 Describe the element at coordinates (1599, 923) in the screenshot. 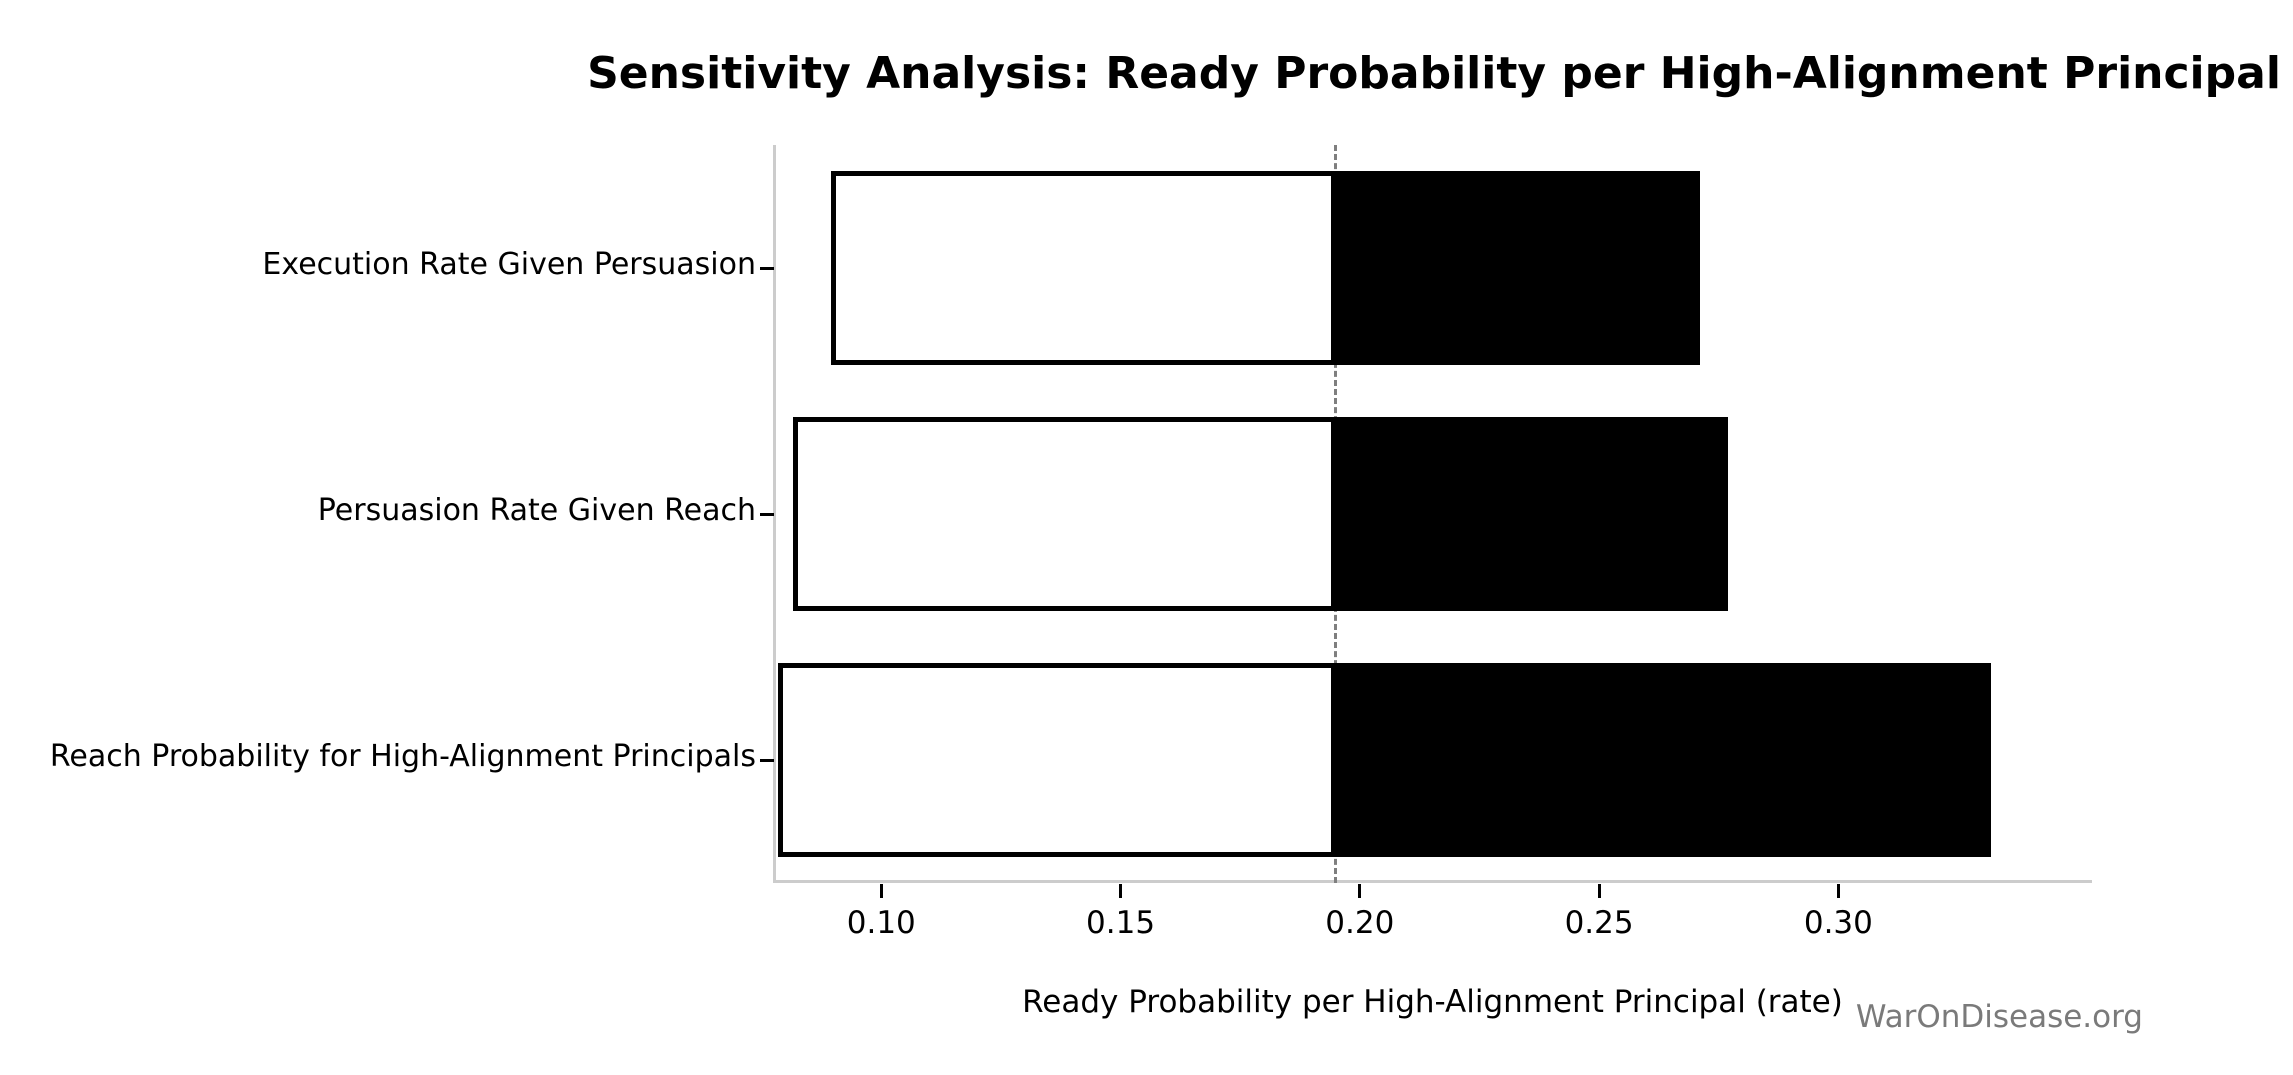

I see `x-tick-label: 0.25` at that location.